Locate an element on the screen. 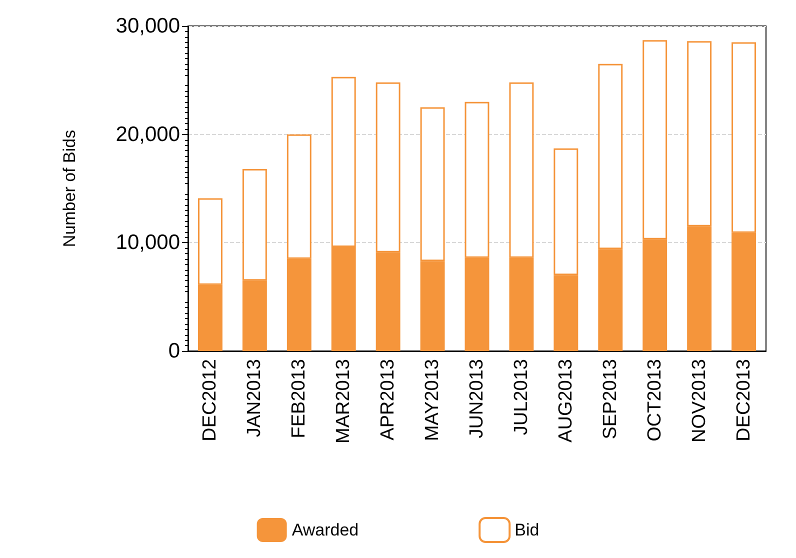 Image resolution: width=796 pixels, height=558 pixels. y-axis-title: Number of Bids is located at coordinates (69, 189).